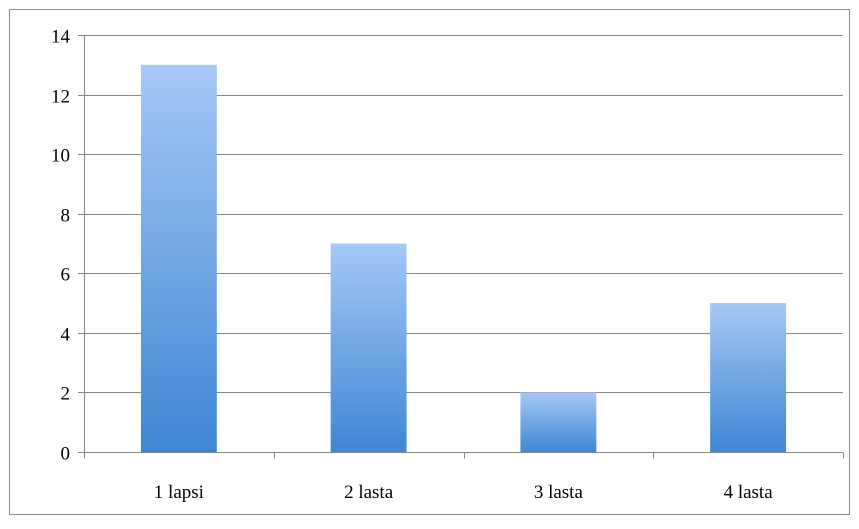 The height and width of the screenshot is (529, 859). I want to click on y-tick-labels: 0 2 4 6 8 10 12 14, so click(61, 246).